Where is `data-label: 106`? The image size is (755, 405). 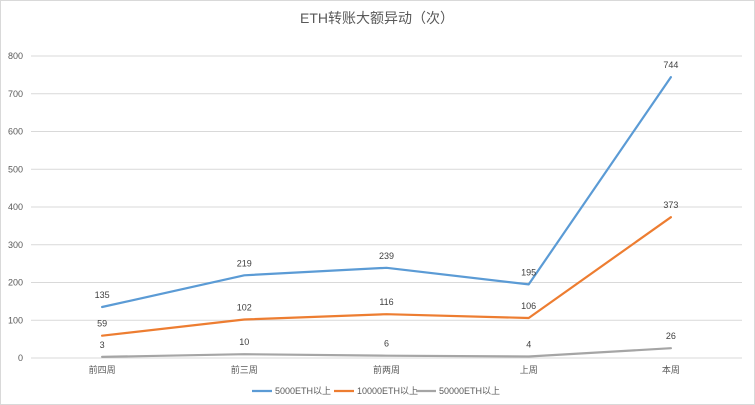 data-label: 106 is located at coordinates (528, 306).